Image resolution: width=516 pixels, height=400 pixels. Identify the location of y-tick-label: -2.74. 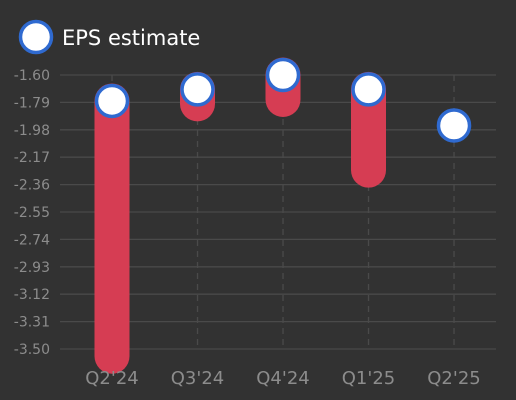
(32, 240).